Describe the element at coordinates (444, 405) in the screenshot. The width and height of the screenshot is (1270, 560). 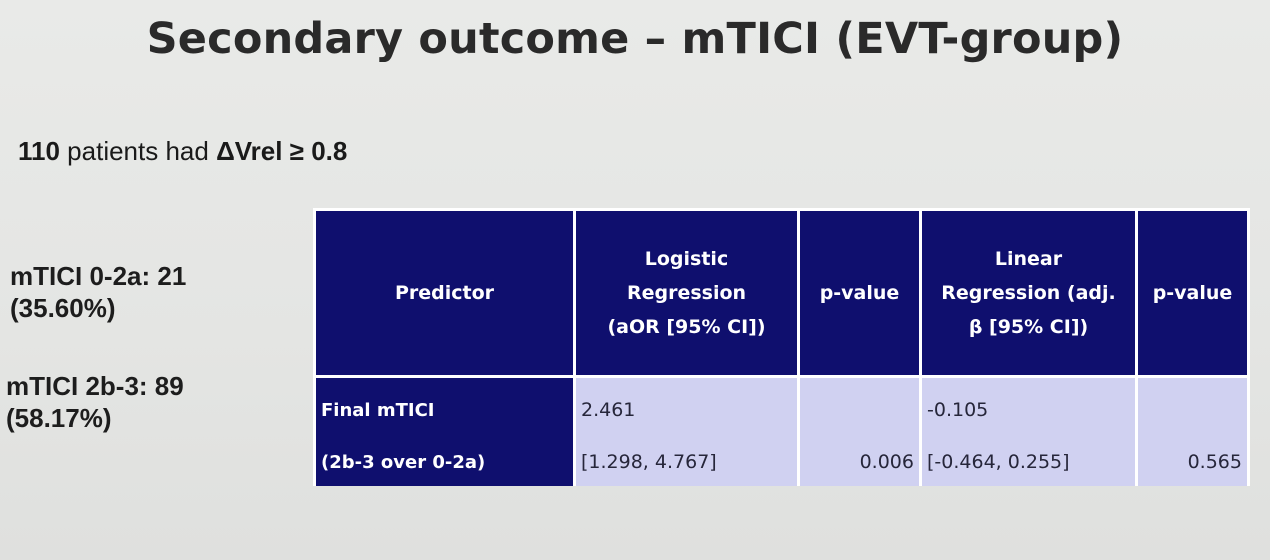
I see `predictor-name: Final mTICI` at that location.